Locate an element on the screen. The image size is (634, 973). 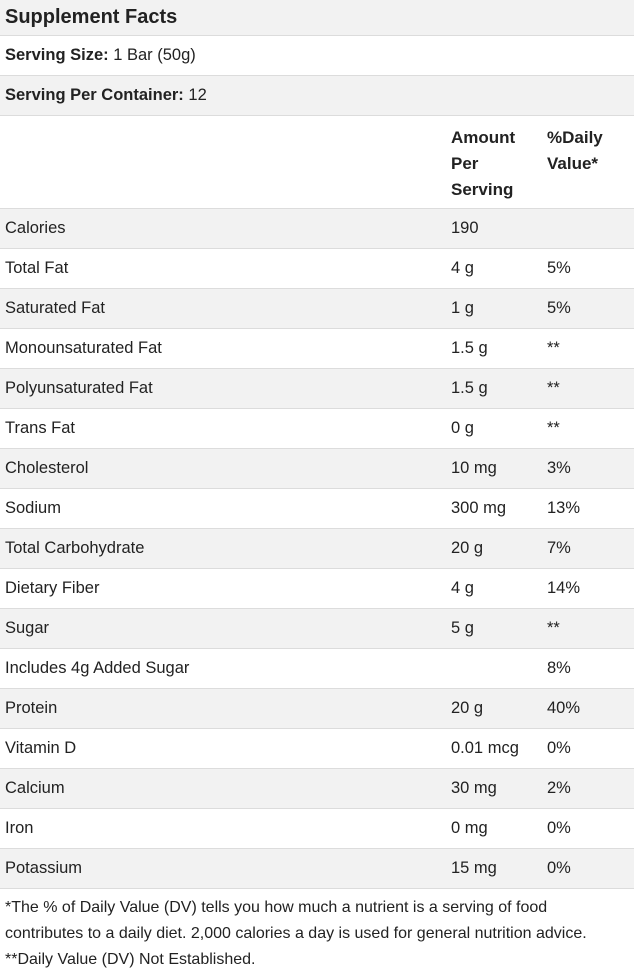
nutrient-row: Potassium 15 mg 0% is located at coordinates (317, 869).